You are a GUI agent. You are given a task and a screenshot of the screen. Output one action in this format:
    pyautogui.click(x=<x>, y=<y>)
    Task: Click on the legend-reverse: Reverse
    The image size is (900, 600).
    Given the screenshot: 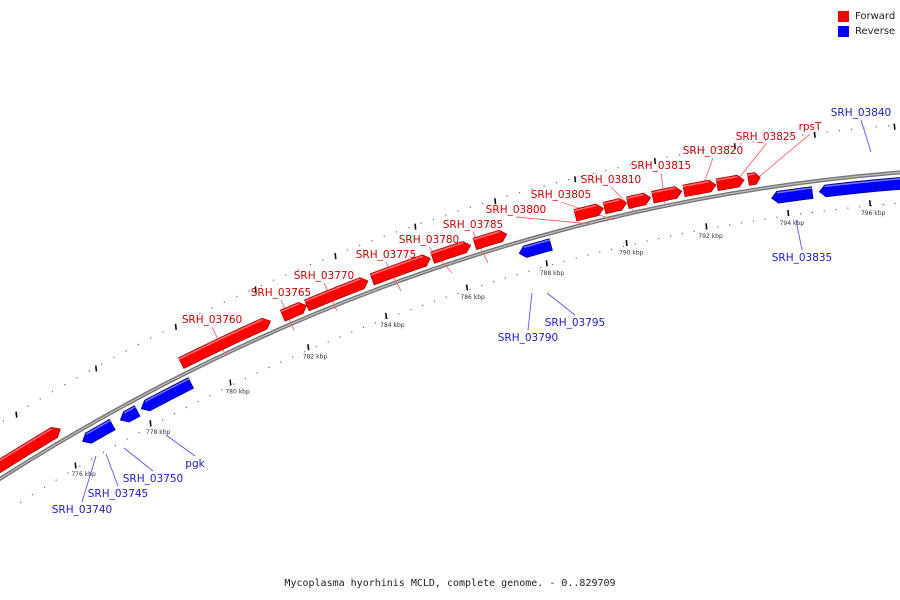 What is the action you would take?
    pyautogui.click(x=866, y=31)
    